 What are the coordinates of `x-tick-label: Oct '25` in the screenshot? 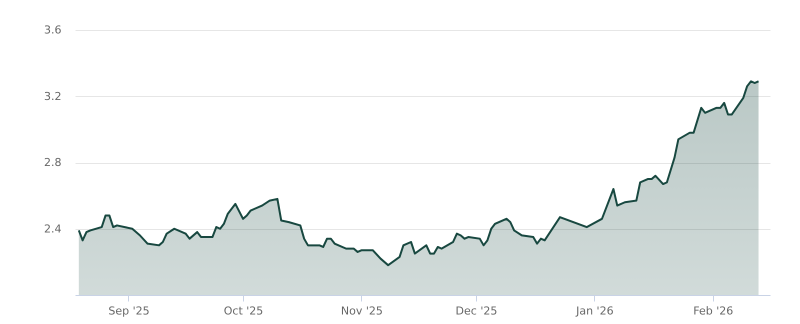 It's located at (244, 311).